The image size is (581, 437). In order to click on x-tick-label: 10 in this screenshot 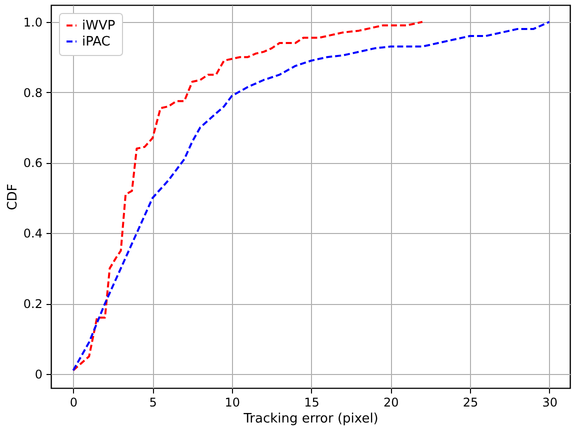, I will do `click(232, 403)`.